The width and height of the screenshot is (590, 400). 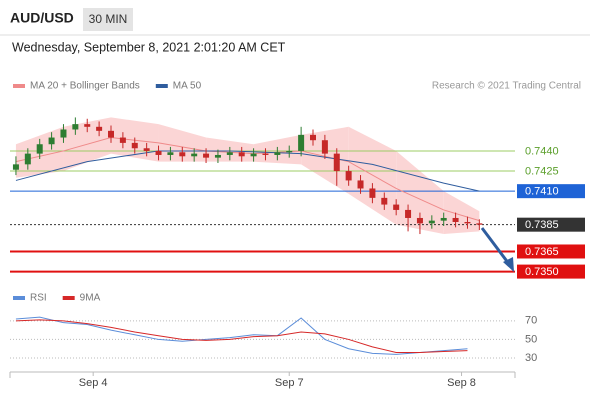 I want to click on forecast-arrow, so click(x=495, y=246).